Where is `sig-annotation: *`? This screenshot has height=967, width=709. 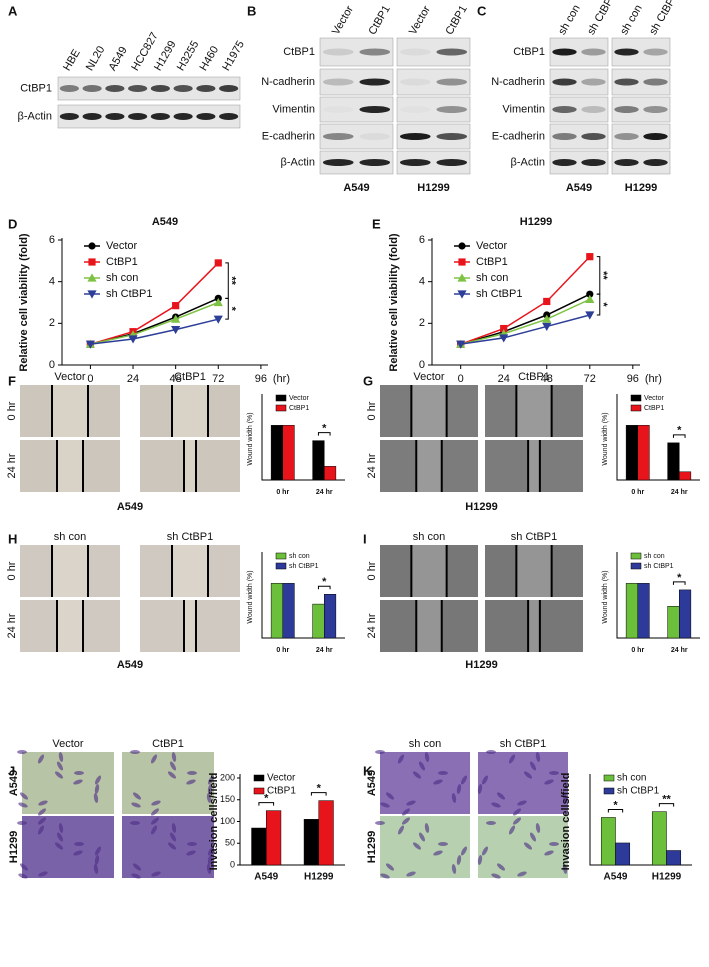 sig-annotation: * is located at coordinates (615, 805).